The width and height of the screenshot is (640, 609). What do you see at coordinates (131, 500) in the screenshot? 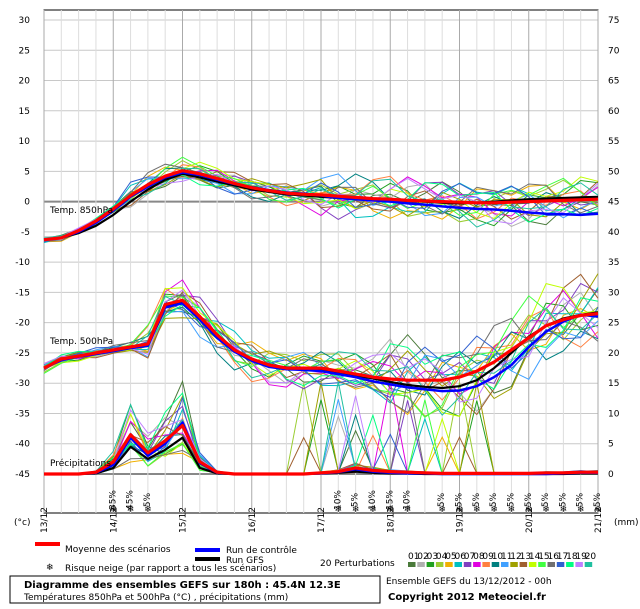
I see `snow-risk-percent: 45%` at bounding box center [131, 500].